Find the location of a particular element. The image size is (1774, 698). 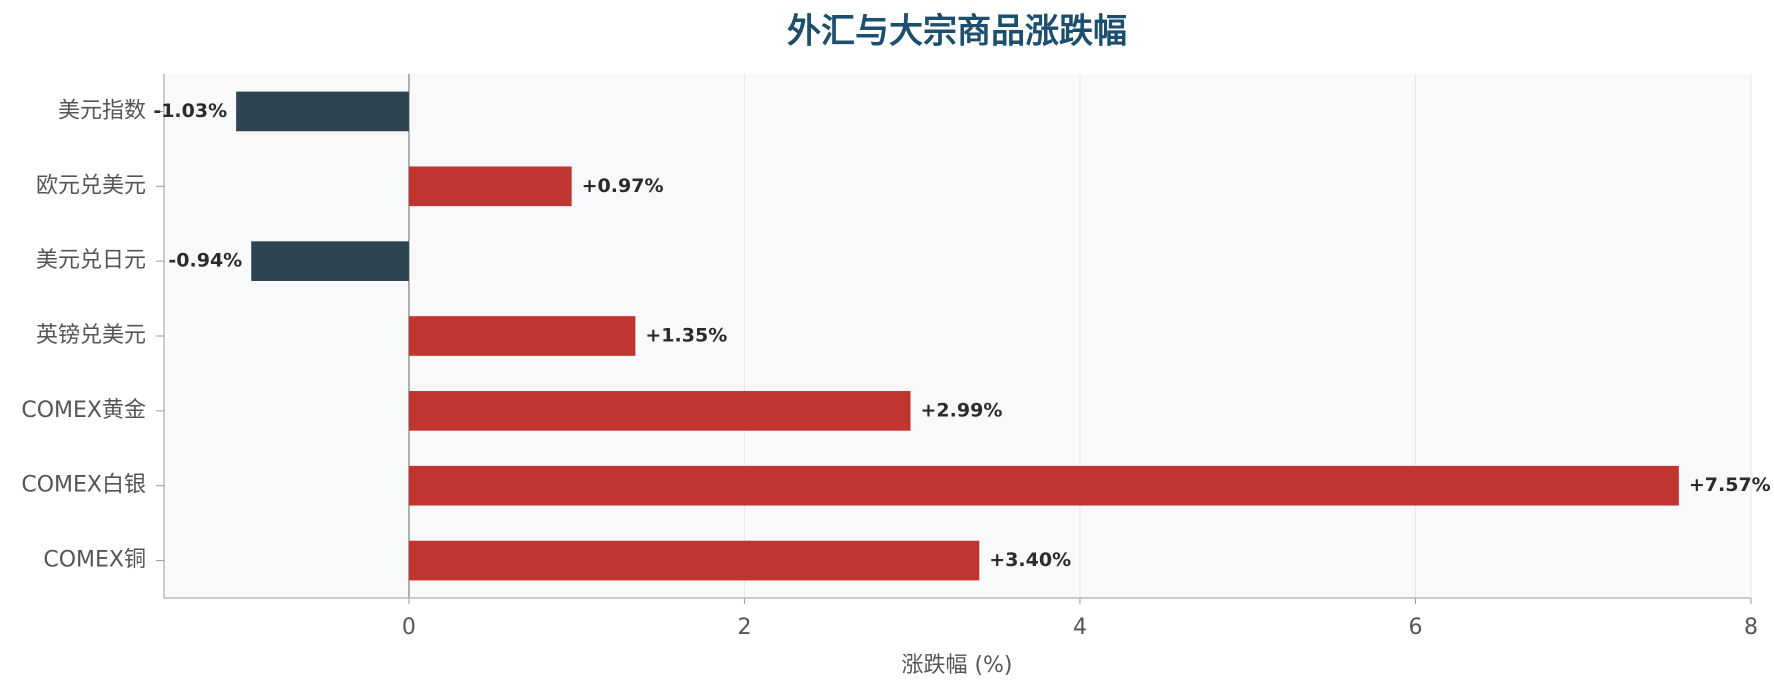

value-label: +3.40% is located at coordinates (1030, 560).